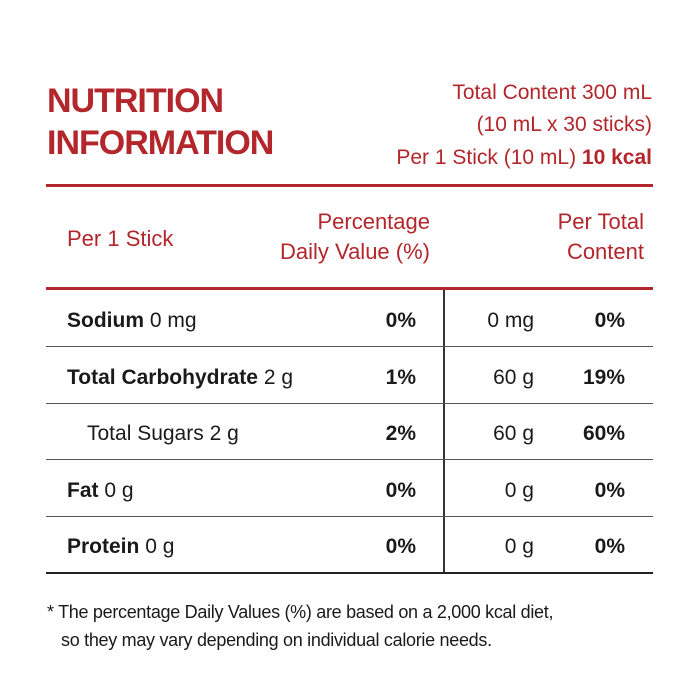 The image size is (700, 700). Describe the element at coordinates (616, 157) in the screenshot. I see `kcal: 10 kcal` at that location.